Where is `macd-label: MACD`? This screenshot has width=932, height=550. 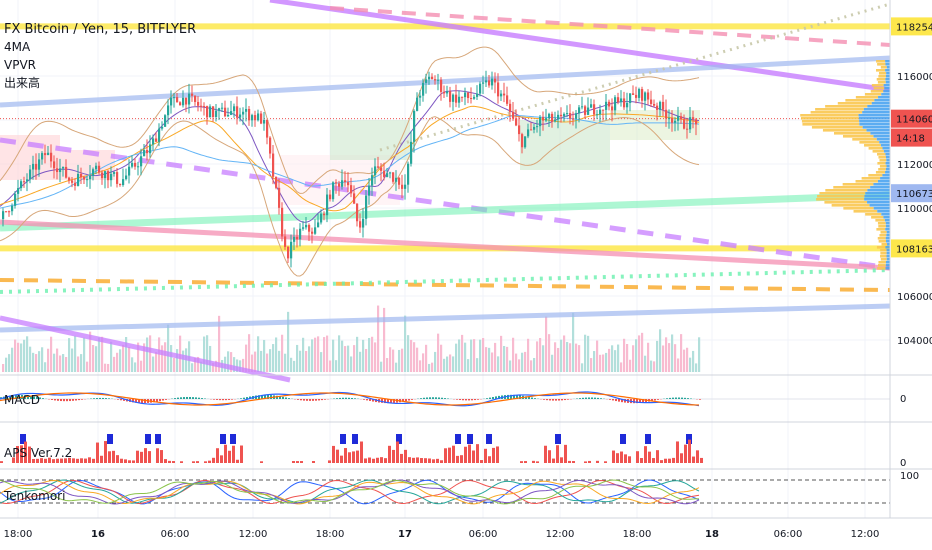 macd-label: MACD is located at coordinates (22, 400).